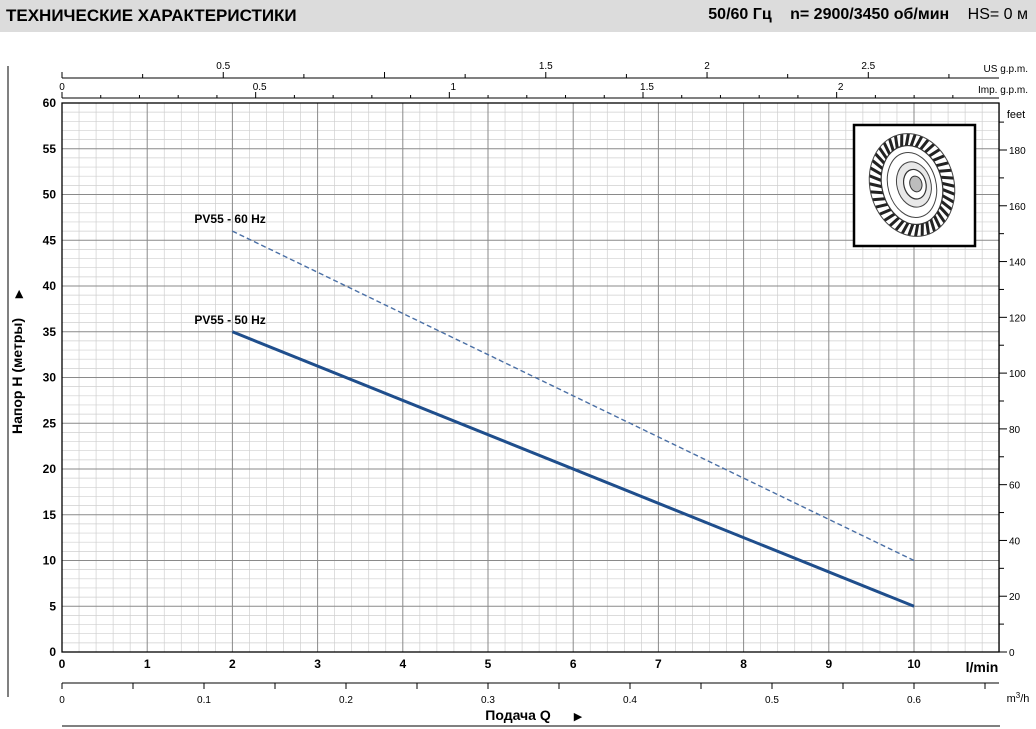 The height and width of the screenshot is (729, 1036). What do you see at coordinates (50, 378) in the screenshot?
I see `y-tick-label: 30` at bounding box center [50, 378].